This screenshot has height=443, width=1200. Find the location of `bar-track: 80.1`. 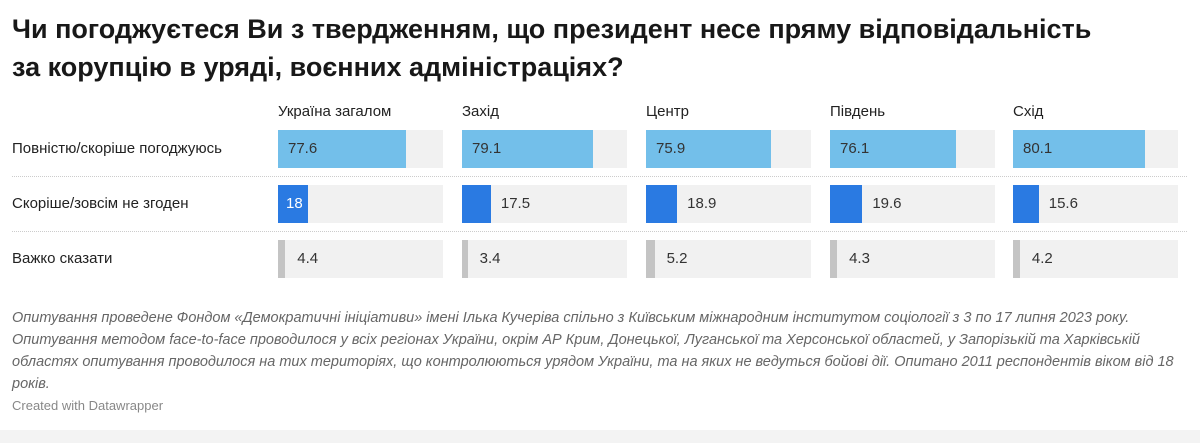

bar-track: 80.1 is located at coordinates (1095, 149).